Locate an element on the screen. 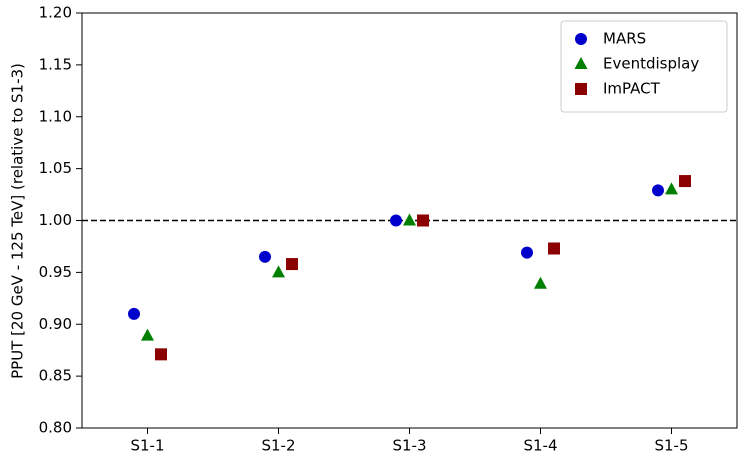 The image size is (748, 459). y-tick-label: 1.15 is located at coordinates (55, 64).